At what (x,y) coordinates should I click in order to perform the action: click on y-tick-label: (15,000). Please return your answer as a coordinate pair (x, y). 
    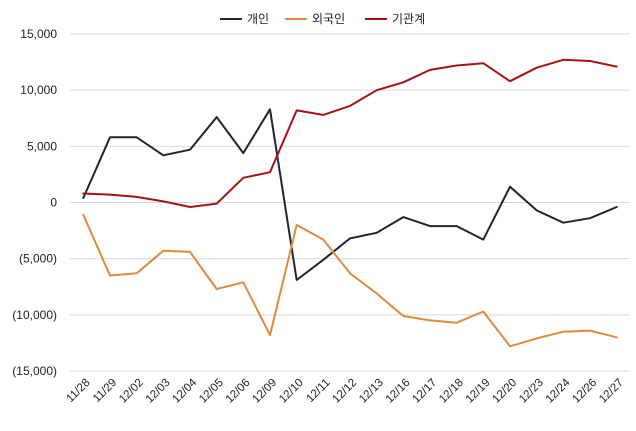
    Looking at the image, I should click on (34, 371).